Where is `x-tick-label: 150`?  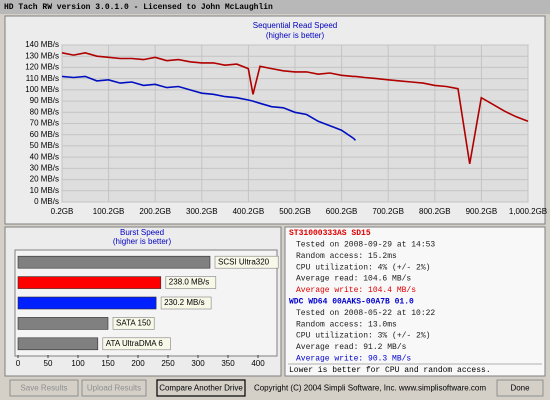 x-tick-label: 150 is located at coordinates (108, 363).